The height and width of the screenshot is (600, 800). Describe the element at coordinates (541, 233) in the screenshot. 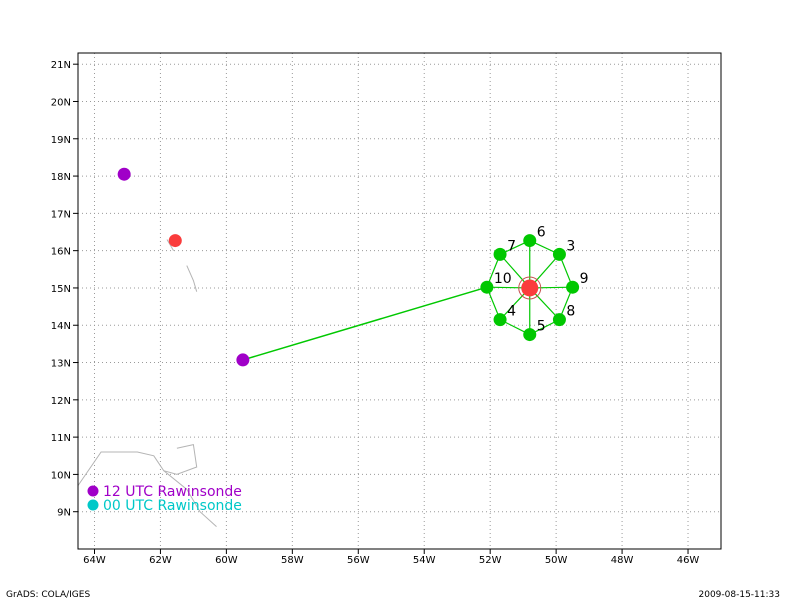

I see `dropsonde-label: 6` at that location.